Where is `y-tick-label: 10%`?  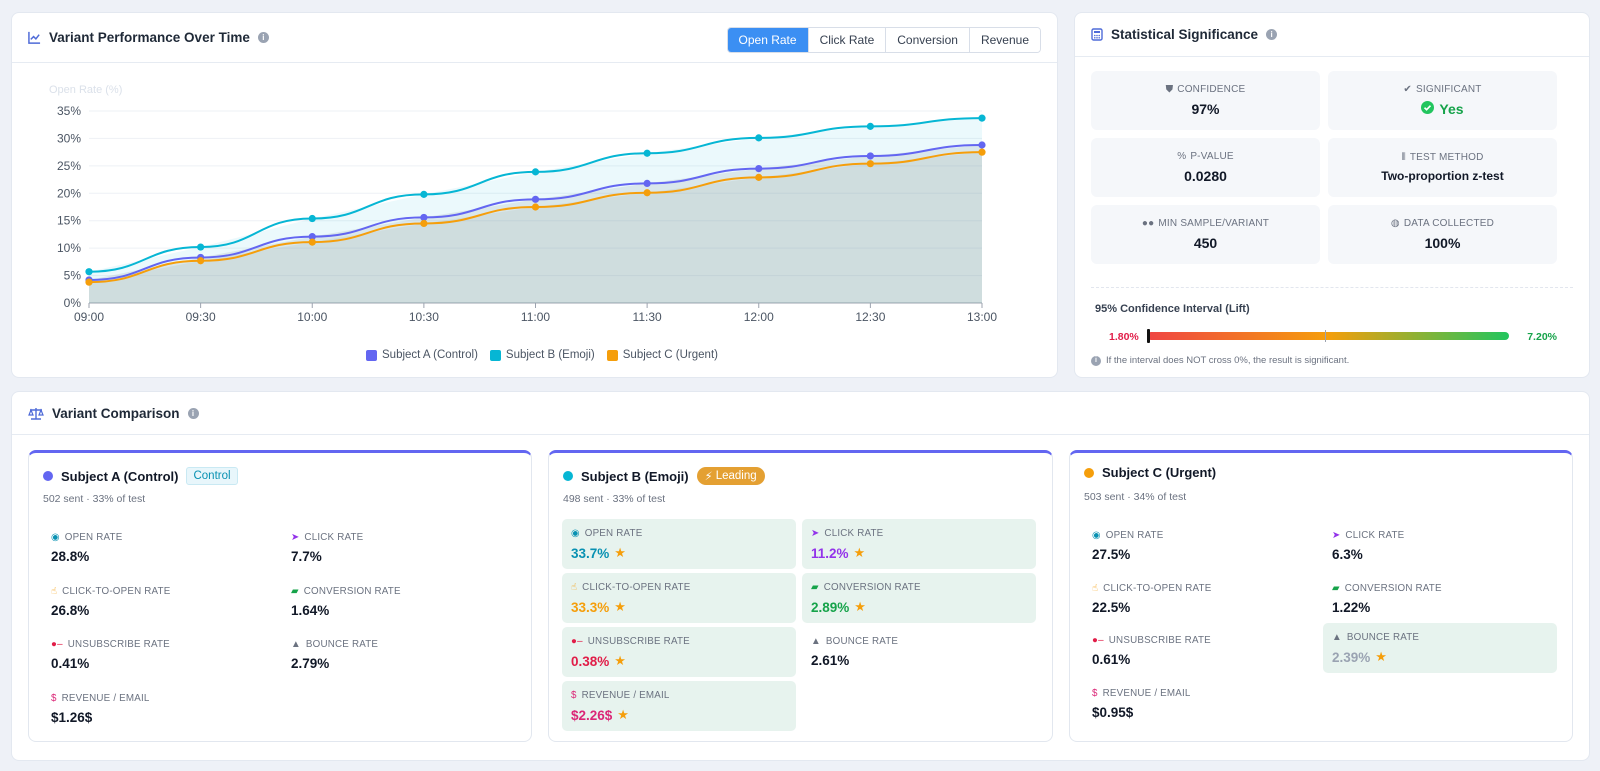 y-tick-label: 10% is located at coordinates (69, 248).